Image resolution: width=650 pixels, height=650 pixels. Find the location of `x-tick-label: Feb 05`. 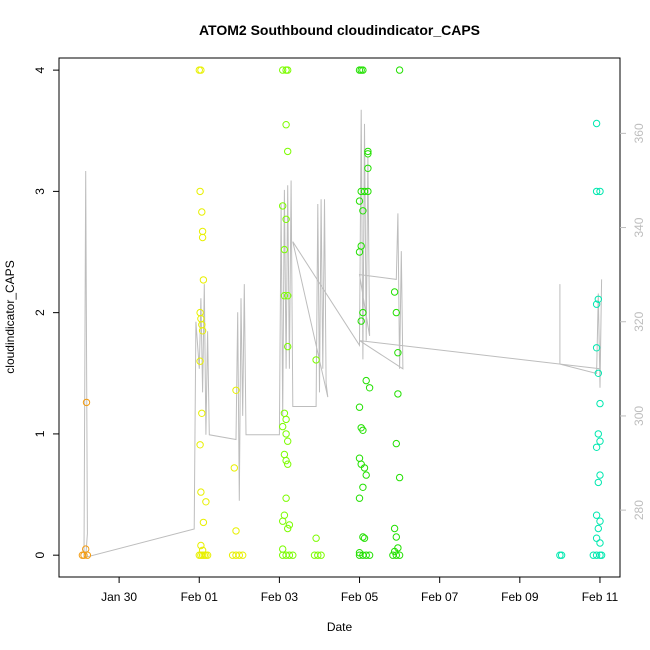

x-tick-label: Feb 05 is located at coordinates (360, 597).